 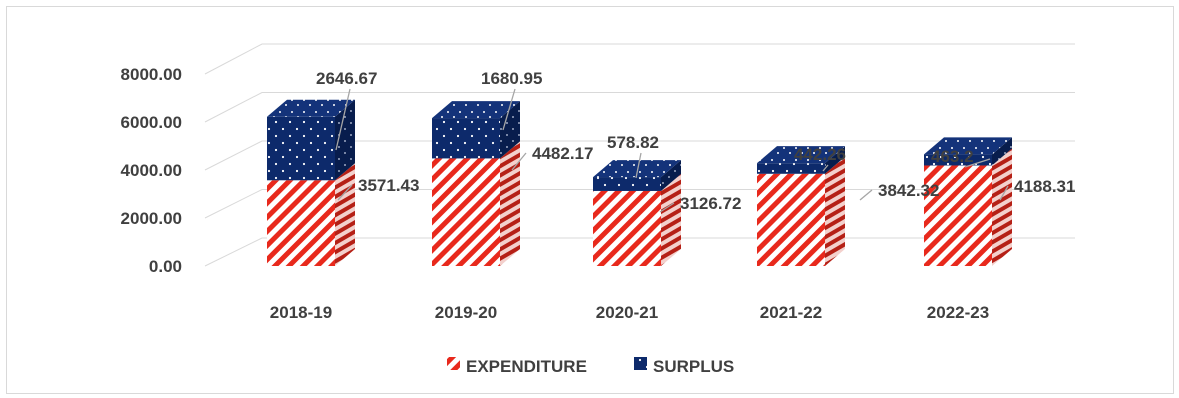 I want to click on y-tick-label: 2000.00, so click(x=151, y=218).